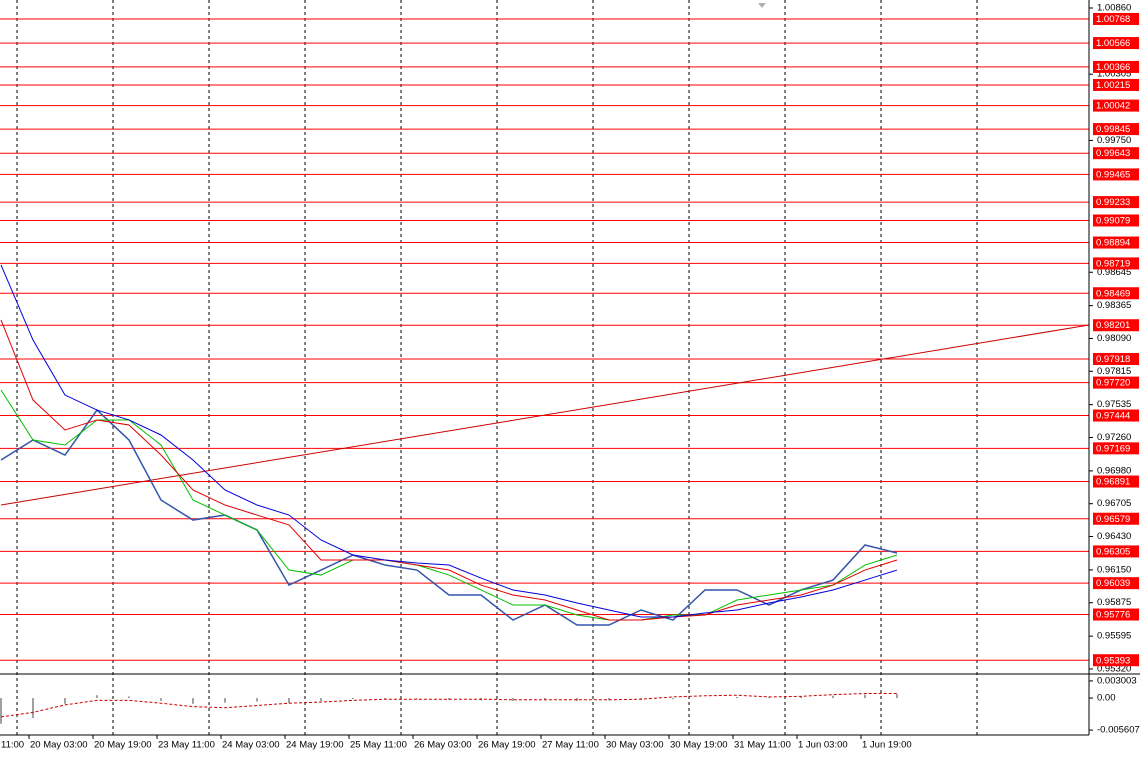 This screenshot has height=759, width=1140. What do you see at coordinates (1114, 305) in the screenshot?
I see `y-tick-label: 0.98365` at bounding box center [1114, 305].